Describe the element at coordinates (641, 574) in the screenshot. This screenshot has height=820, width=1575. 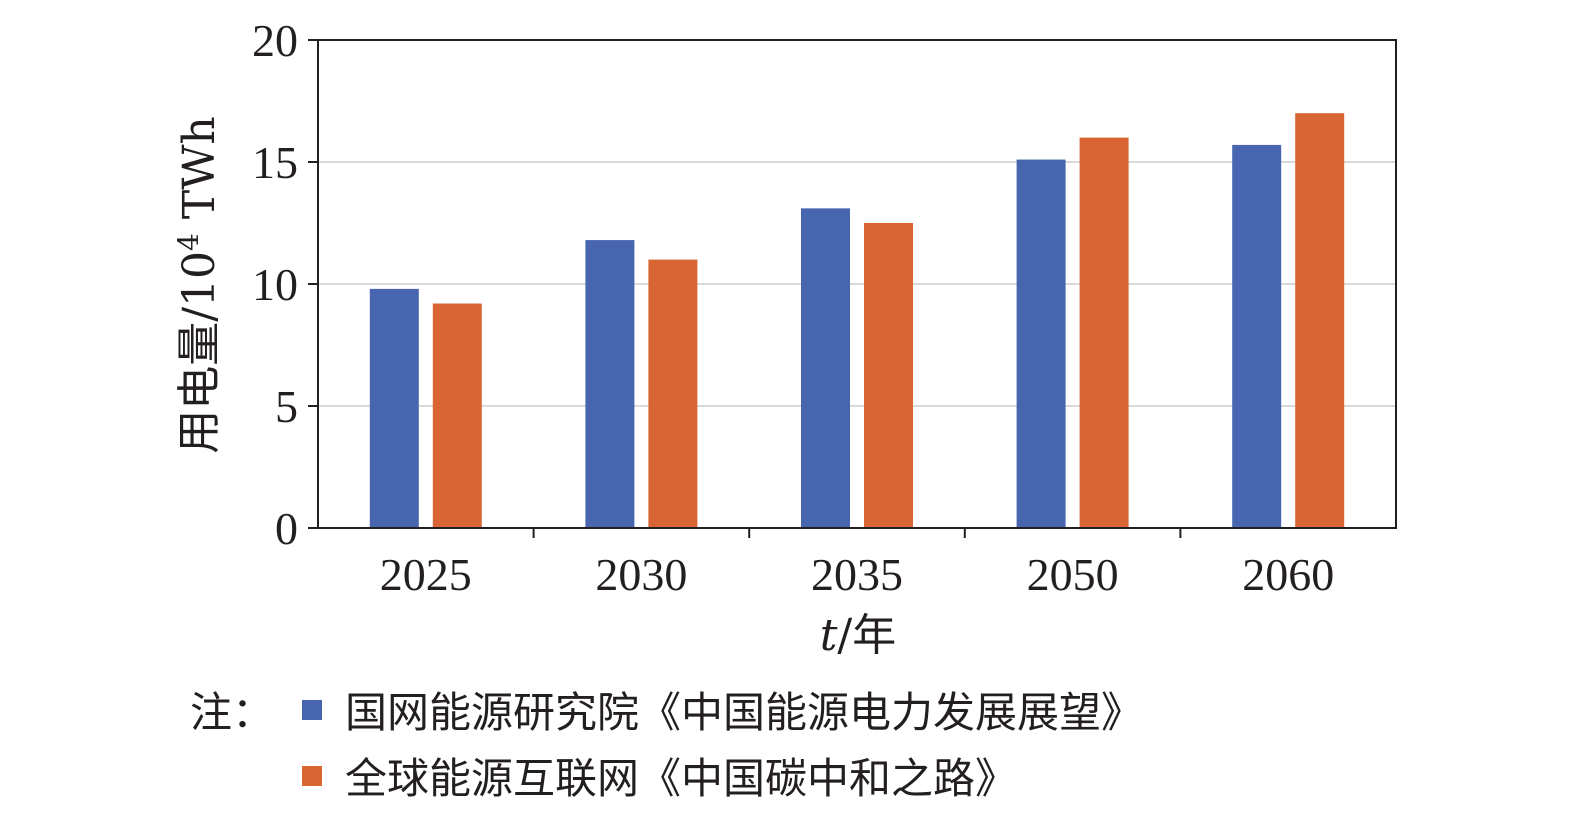
I see `x-tick-label: 2030` at that location.